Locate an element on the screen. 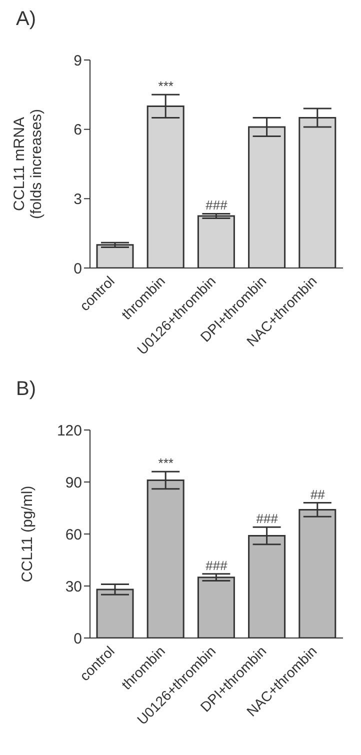 The image size is (361, 755). y-axis-title: CCL11 (pg/ml) is located at coordinates (27, 534).